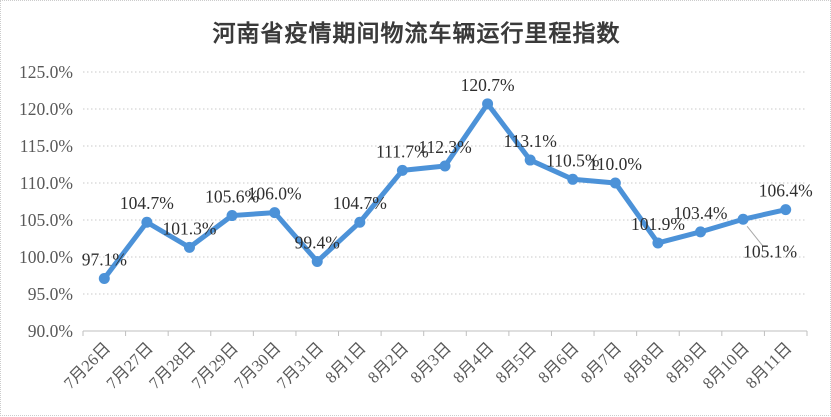 Image resolution: width=831 pixels, height=417 pixels. What do you see at coordinates (615, 164) in the screenshot?
I see `data-label: 110.0%` at bounding box center [615, 164].